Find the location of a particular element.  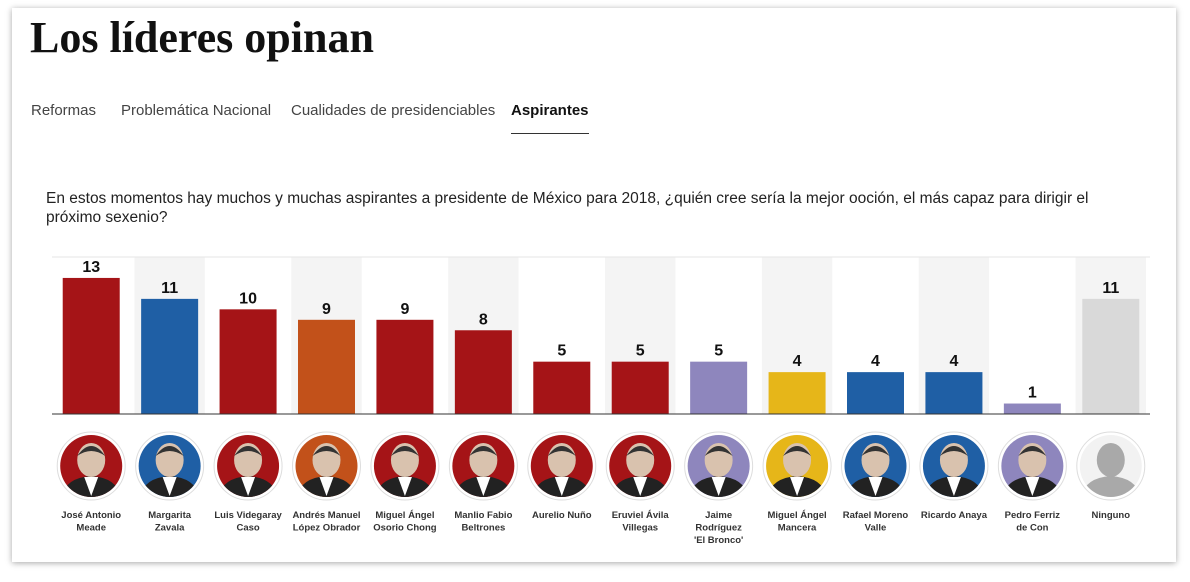

category-label: Villegas is located at coordinates (640, 528).